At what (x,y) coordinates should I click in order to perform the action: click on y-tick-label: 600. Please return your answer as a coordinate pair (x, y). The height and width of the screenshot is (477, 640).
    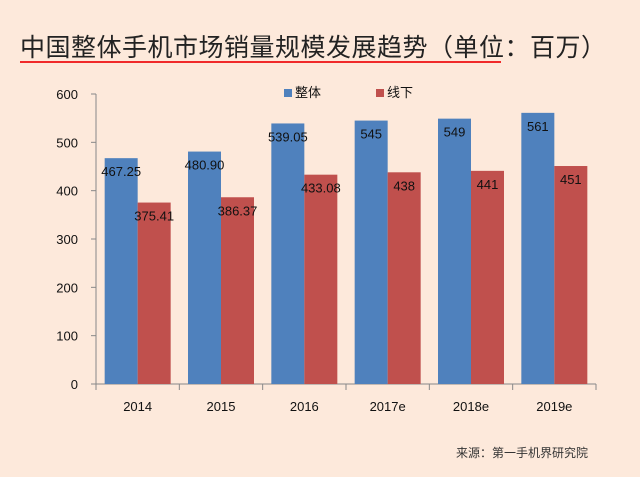
    Looking at the image, I should click on (67, 94).